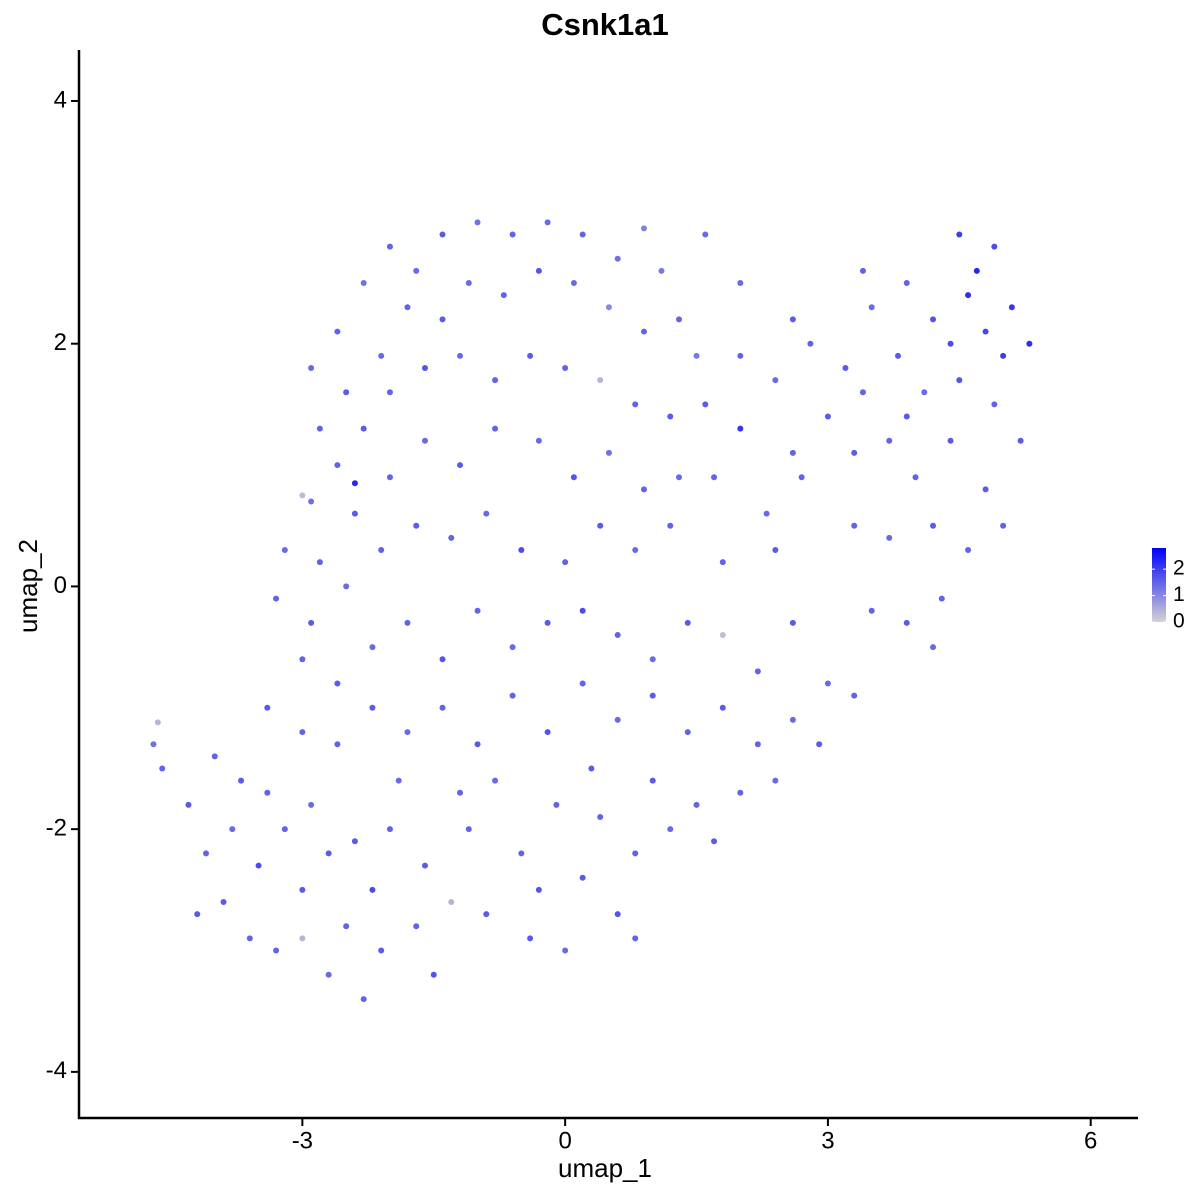 This screenshot has height=1200, width=1200. Describe the element at coordinates (60, 585) in the screenshot. I see `y-tick-label: 0` at that location.